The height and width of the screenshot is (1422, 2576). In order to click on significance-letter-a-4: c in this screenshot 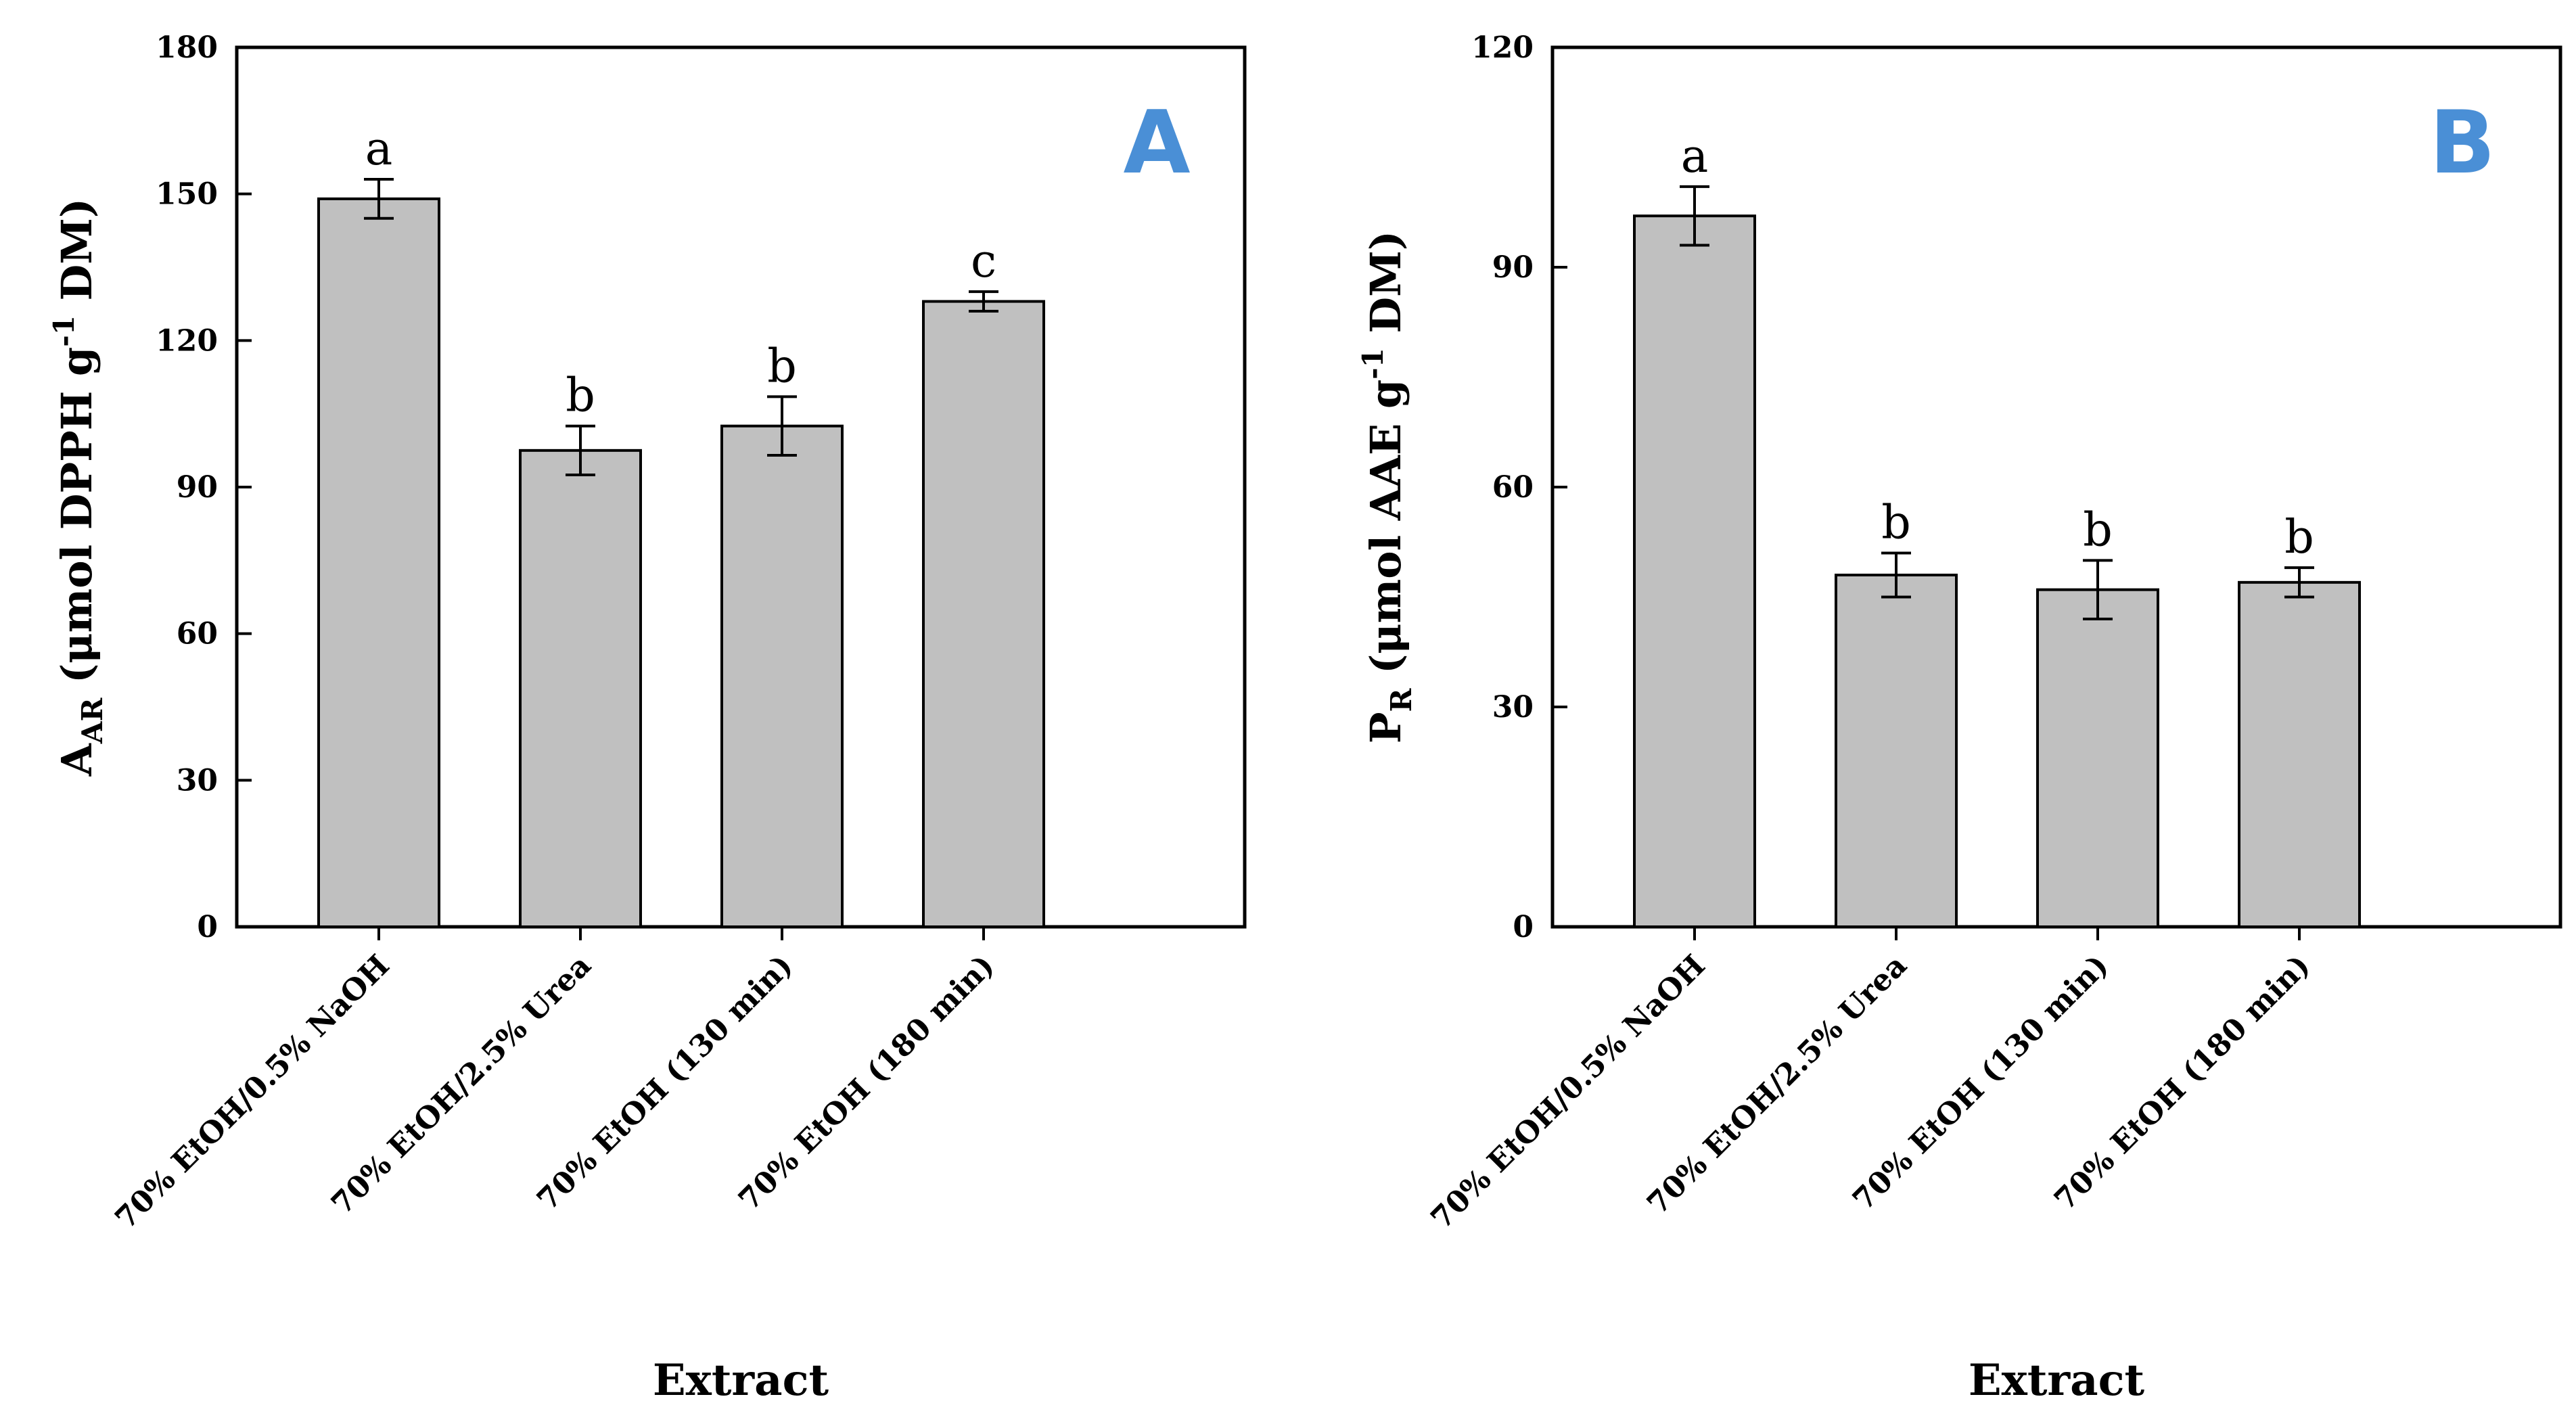, I will do `click(983, 261)`.